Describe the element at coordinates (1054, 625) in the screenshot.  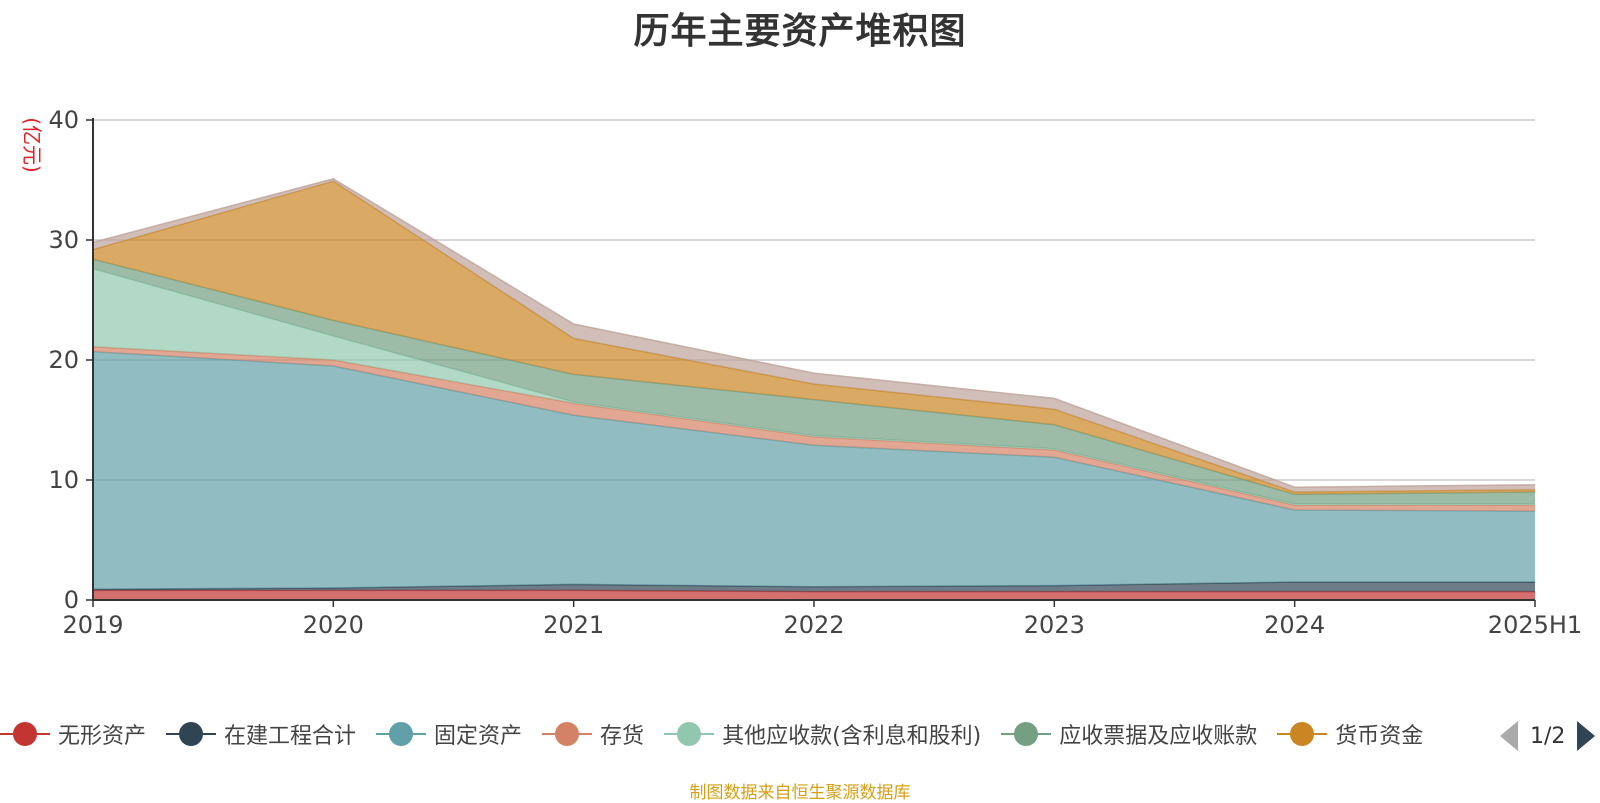
I see `x-tick-label: 2023` at that location.